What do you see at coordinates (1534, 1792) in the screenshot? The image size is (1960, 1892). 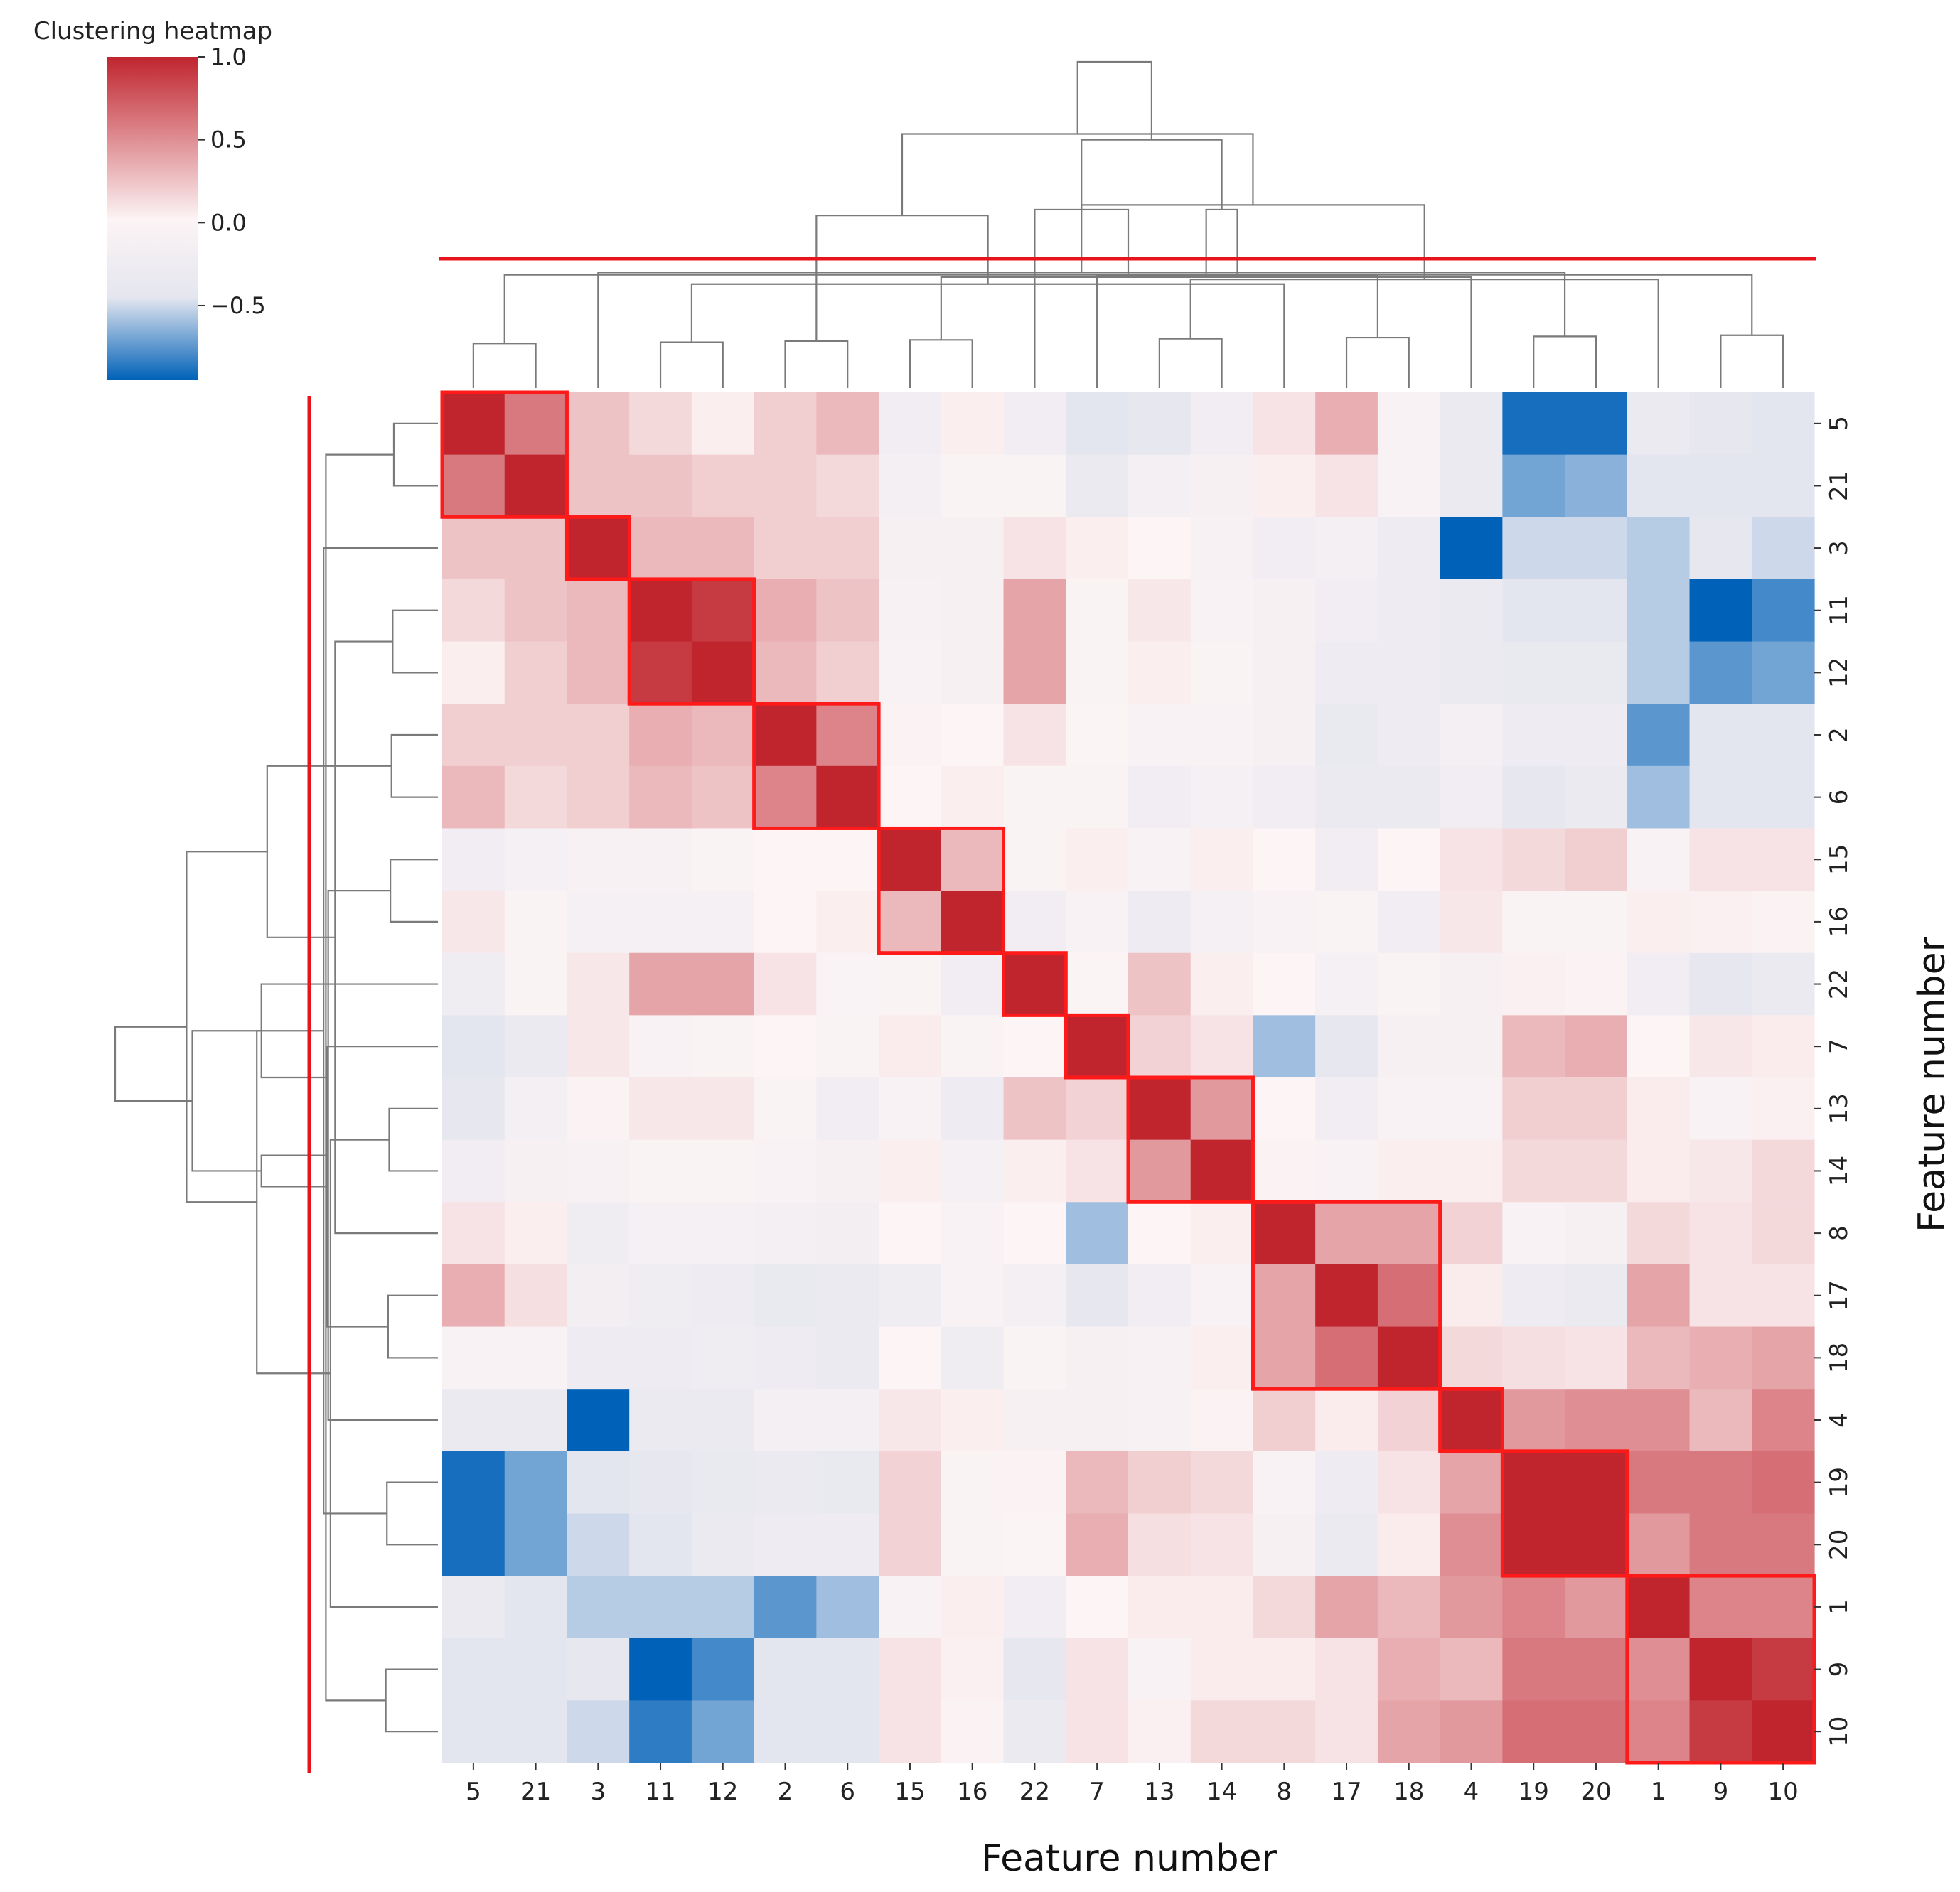 I see `x-tick-label: 19` at bounding box center [1534, 1792].